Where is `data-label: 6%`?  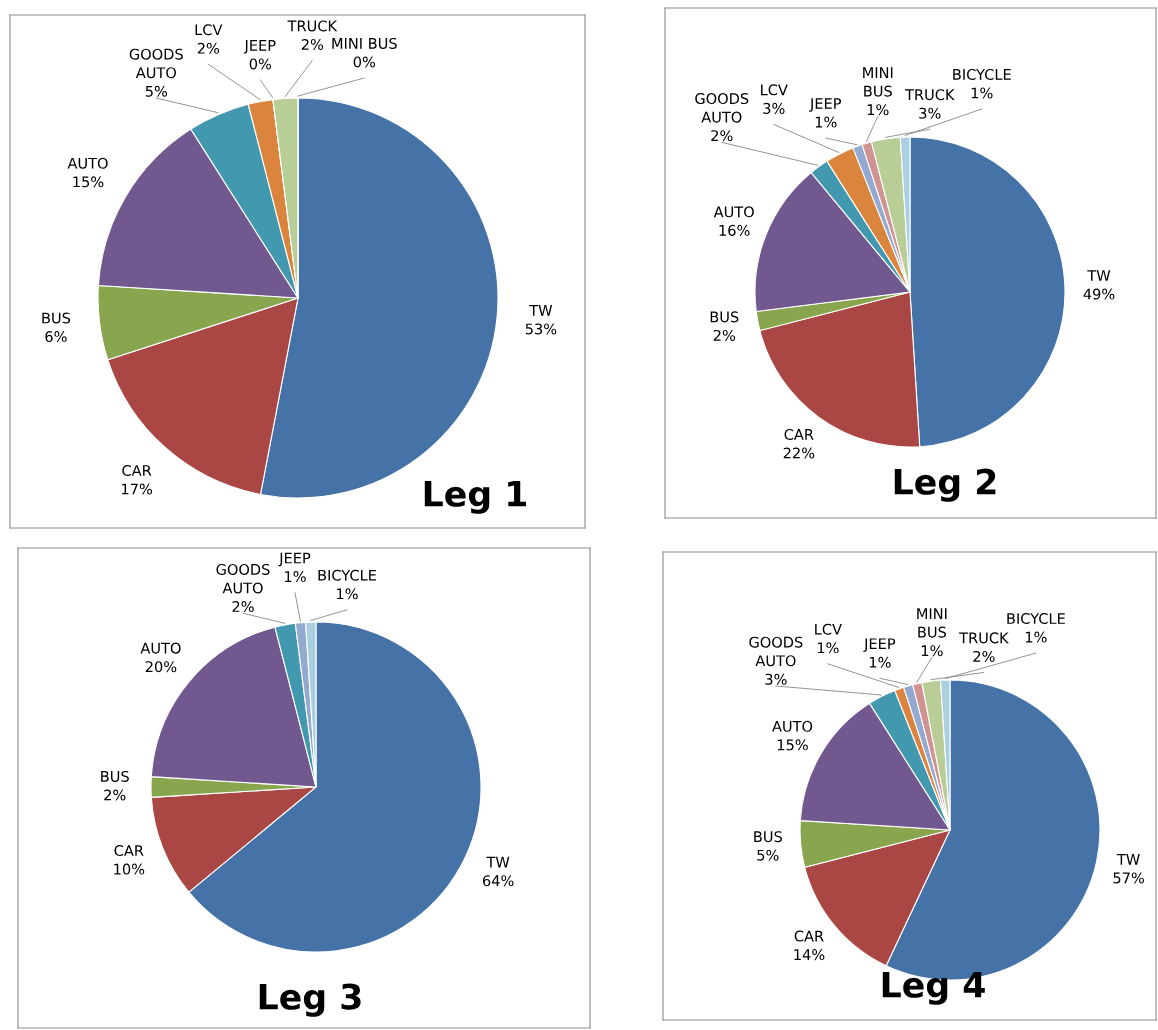 data-label: 6% is located at coordinates (56, 337).